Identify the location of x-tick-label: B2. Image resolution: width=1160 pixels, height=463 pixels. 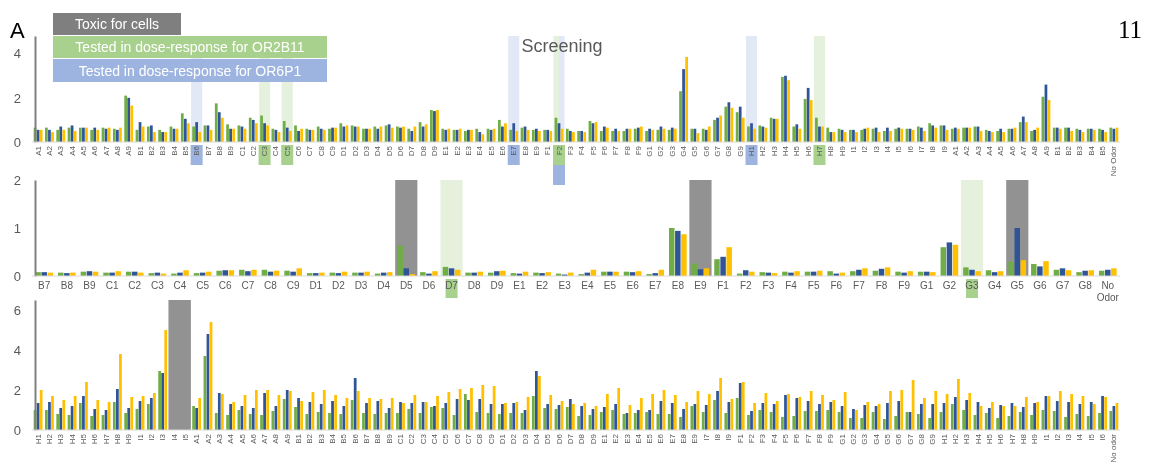
(310, 438).